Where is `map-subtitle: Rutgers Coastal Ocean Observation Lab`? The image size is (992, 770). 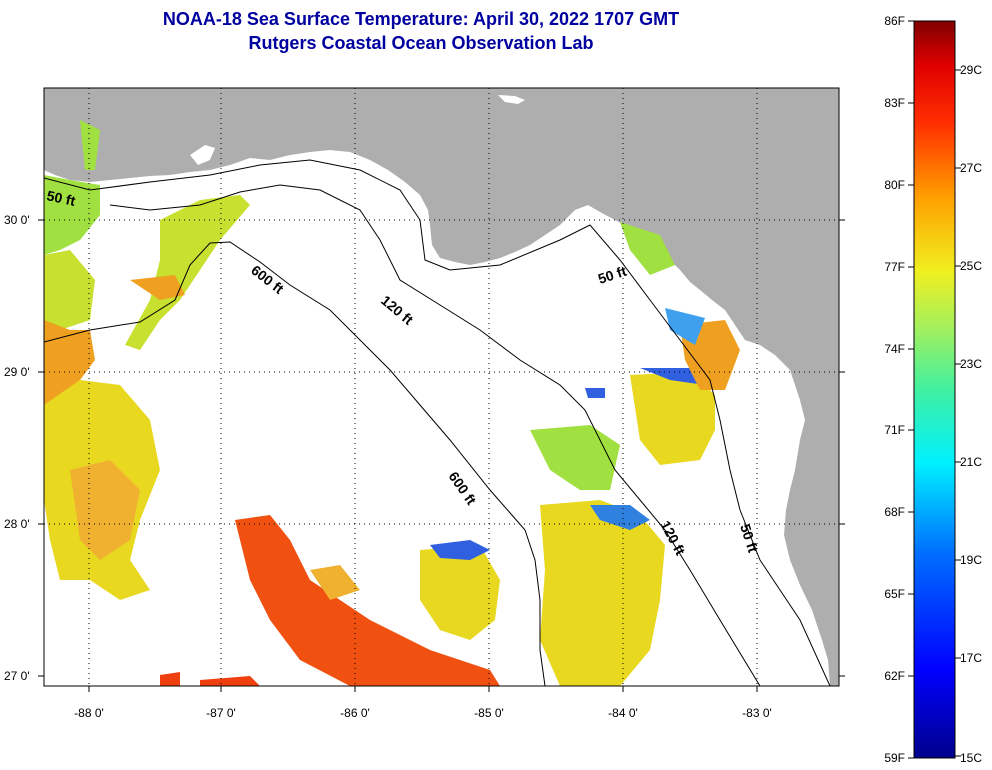 map-subtitle: Rutgers Coastal Ocean Observation Lab is located at coordinates (421, 43).